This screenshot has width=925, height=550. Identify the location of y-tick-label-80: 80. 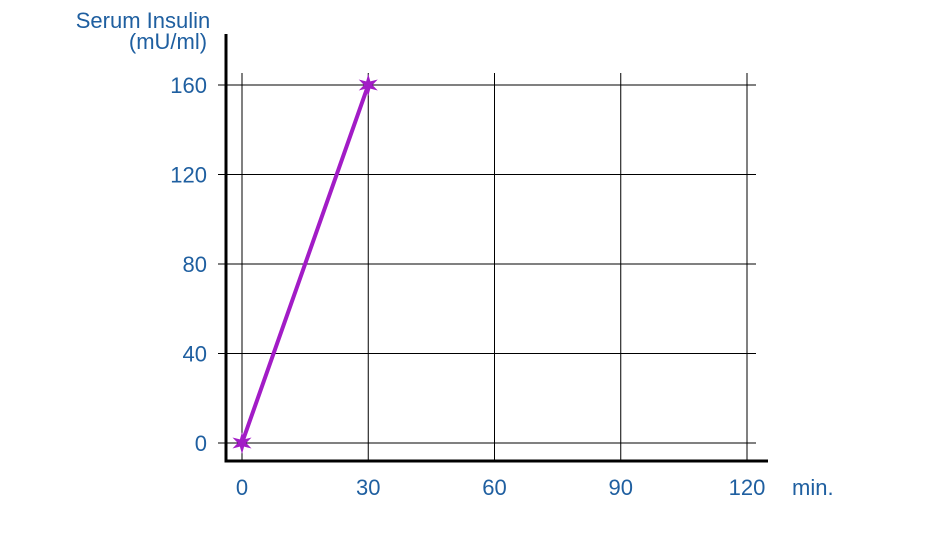
(195, 264).